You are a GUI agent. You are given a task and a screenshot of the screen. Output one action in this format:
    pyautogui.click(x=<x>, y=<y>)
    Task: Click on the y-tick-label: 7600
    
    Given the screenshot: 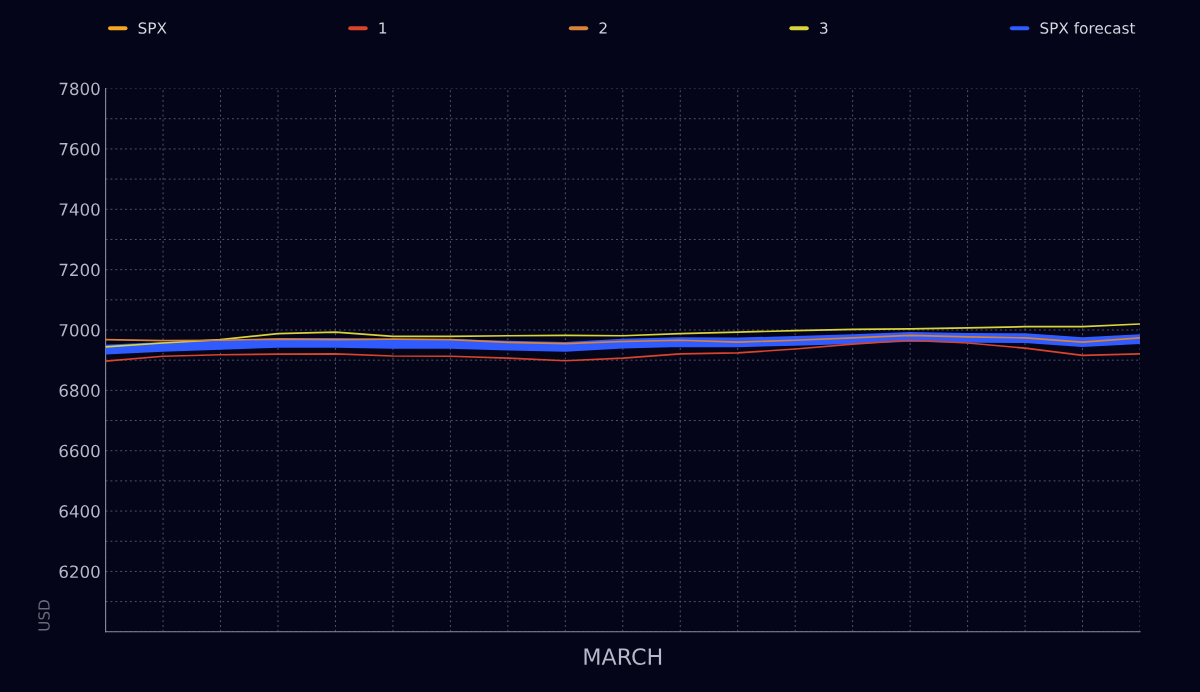 What is the action you would take?
    pyautogui.click(x=79, y=149)
    